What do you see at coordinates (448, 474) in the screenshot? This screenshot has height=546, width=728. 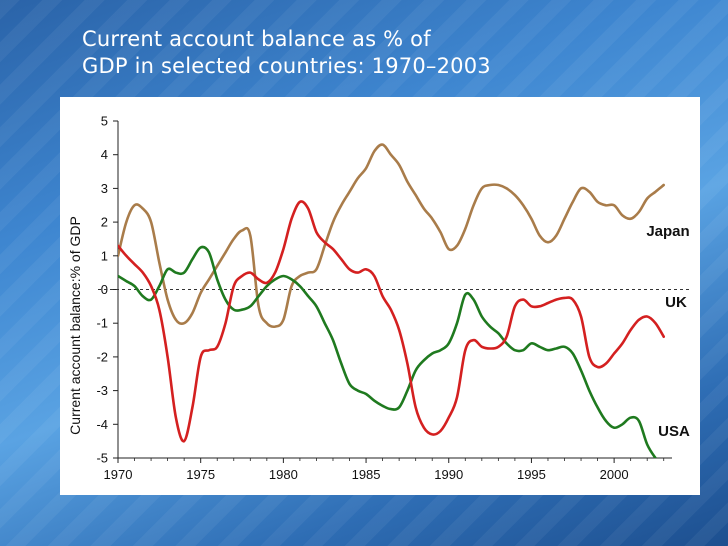 I see `x-tick-label: 1990` at bounding box center [448, 474].